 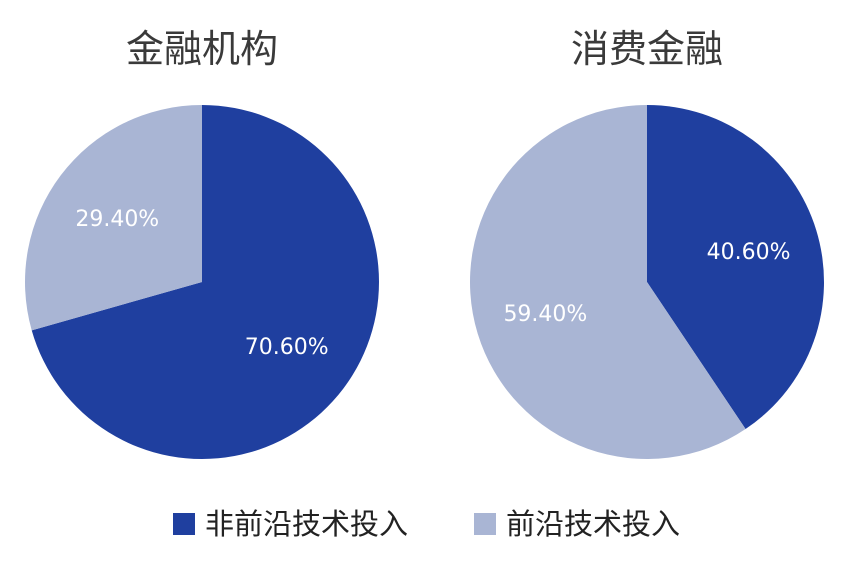 I want to click on legend: 非前沿技术投入 前沿技术投入, so click(x=426, y=524).